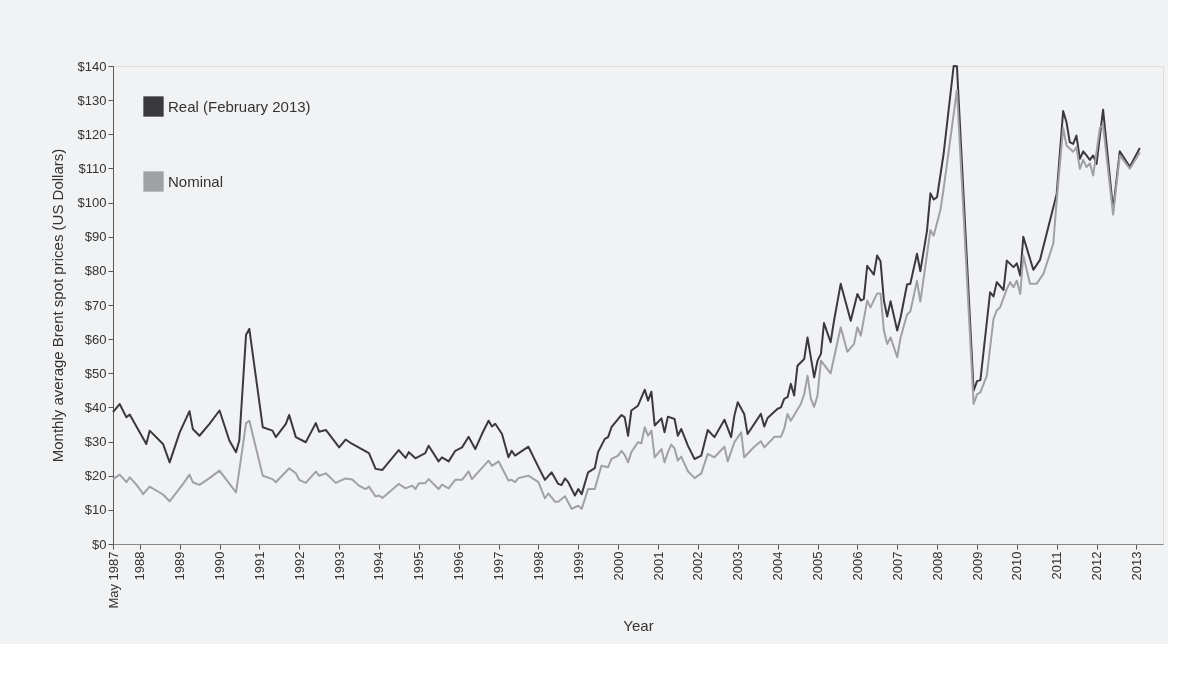 The width and height of the screenshot is (1203, 675). Describe the element at coordinates (897, 566) in the screenshot. I see `x-tick-label: 2007` at that location.